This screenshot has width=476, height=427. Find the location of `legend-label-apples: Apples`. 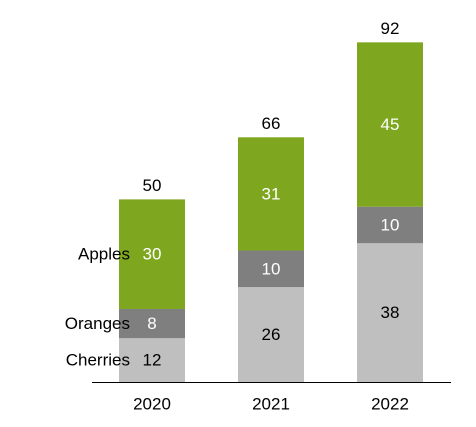

legend-label-apples: Apples is located at coordinates (104, 254).